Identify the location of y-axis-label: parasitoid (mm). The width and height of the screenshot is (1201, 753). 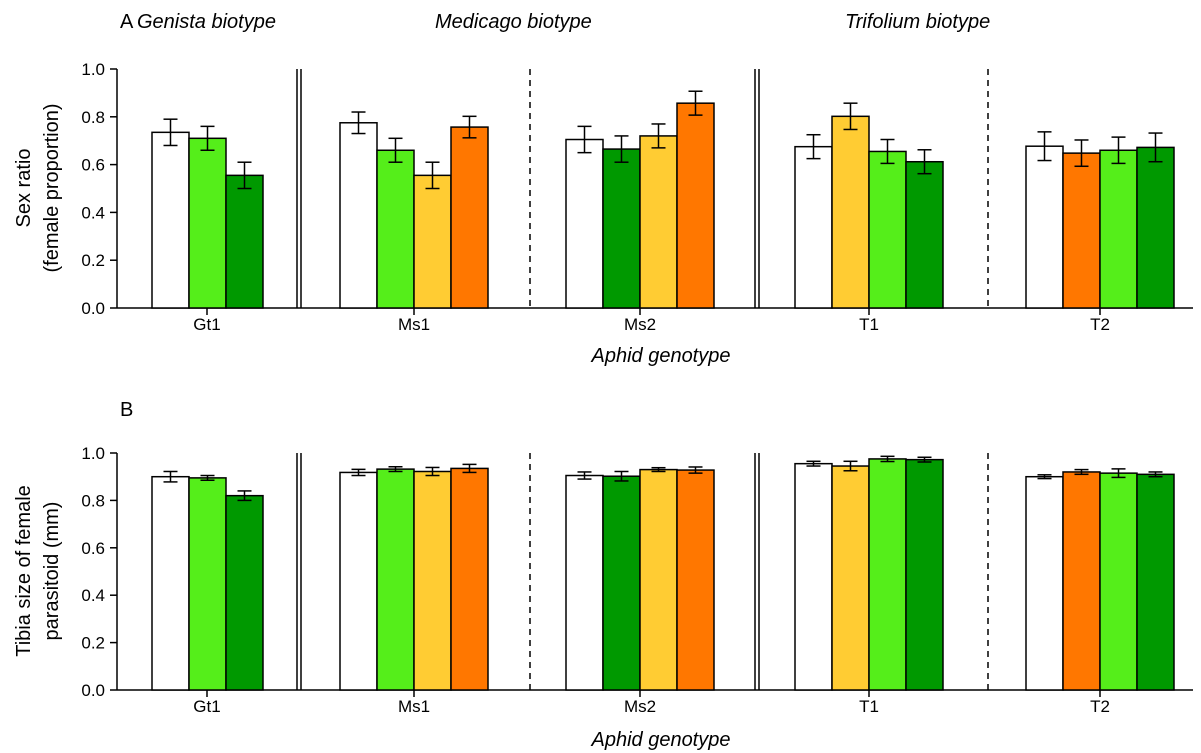
(52, 571).